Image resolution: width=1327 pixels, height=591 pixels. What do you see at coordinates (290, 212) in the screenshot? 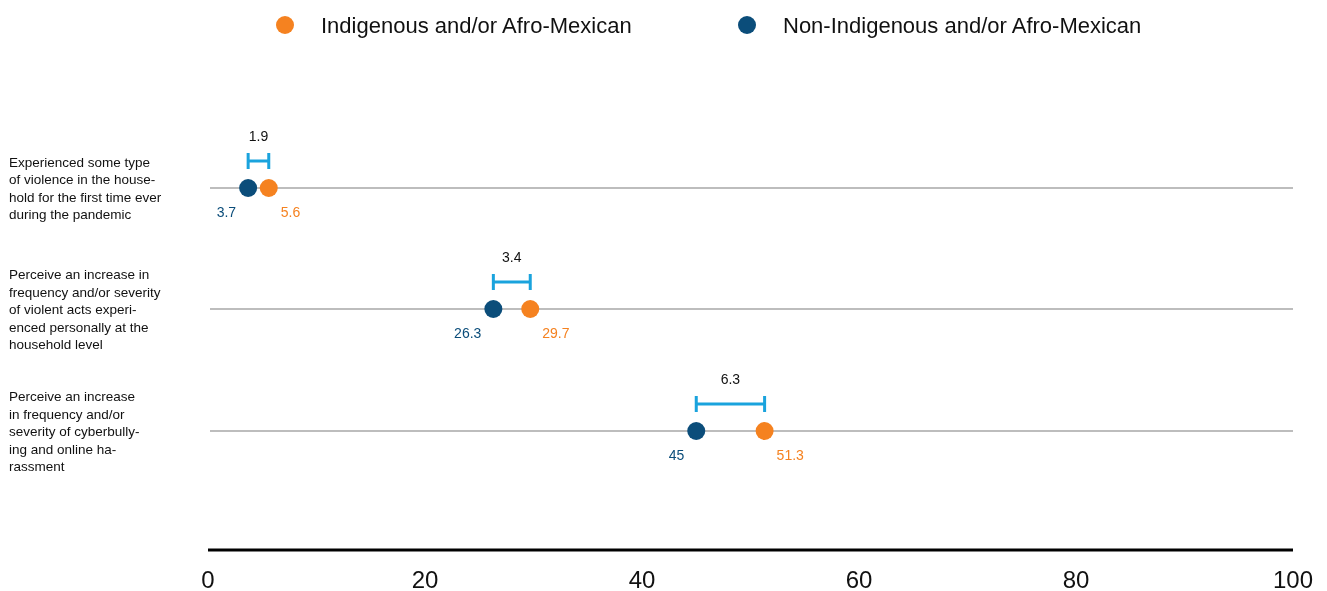
I see `data-label: 5.6` at bounding box center [290, 212].